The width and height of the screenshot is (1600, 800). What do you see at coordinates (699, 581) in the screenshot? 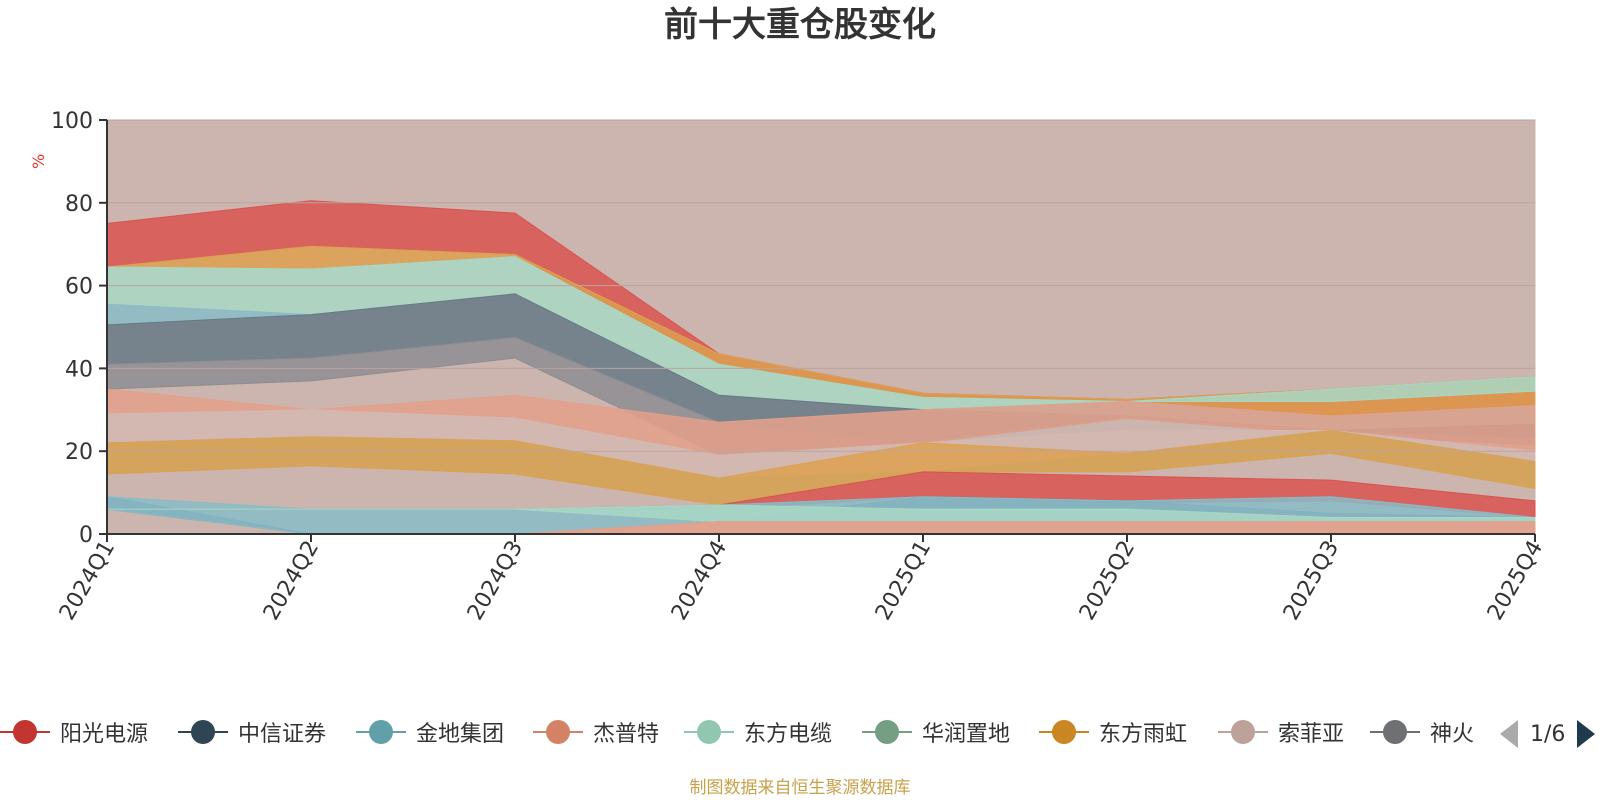
I see `x-tick-label: 2024Q4` at bounding box center [699, 581].